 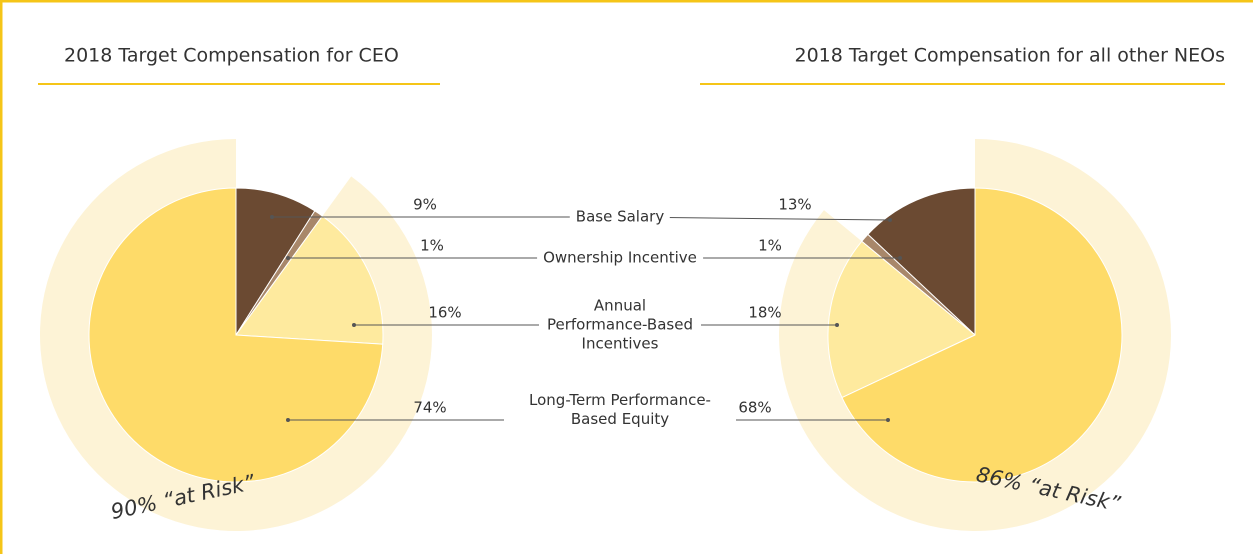 What do you see at coordinates (794, 205) in the screenshot?
I see `percent-label: 13%` at bounding box center [794, 205].